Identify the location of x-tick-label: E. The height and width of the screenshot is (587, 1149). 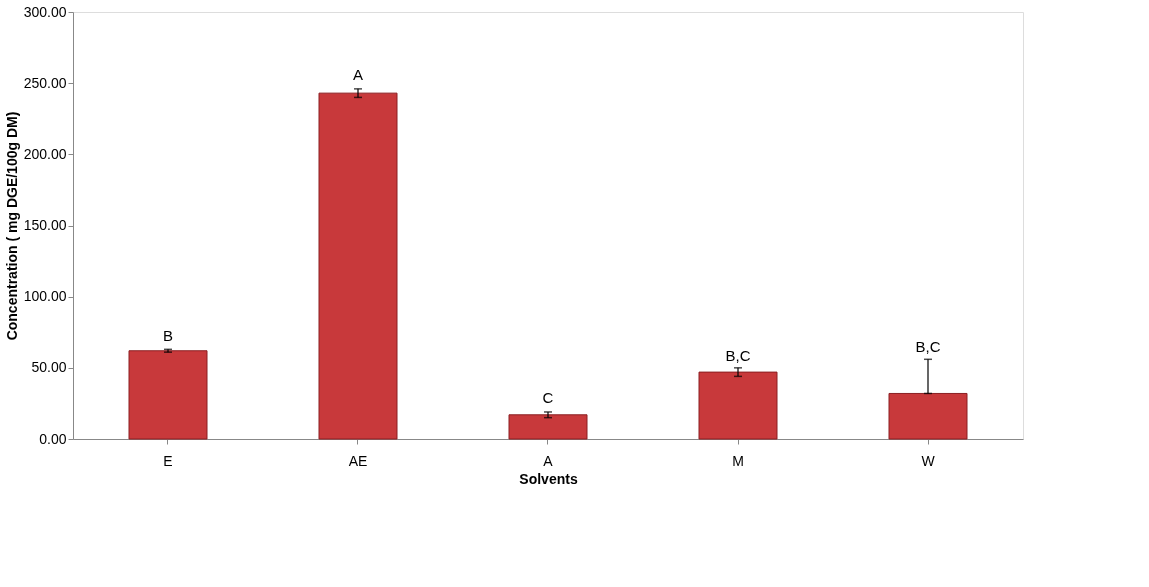
(168, 460).